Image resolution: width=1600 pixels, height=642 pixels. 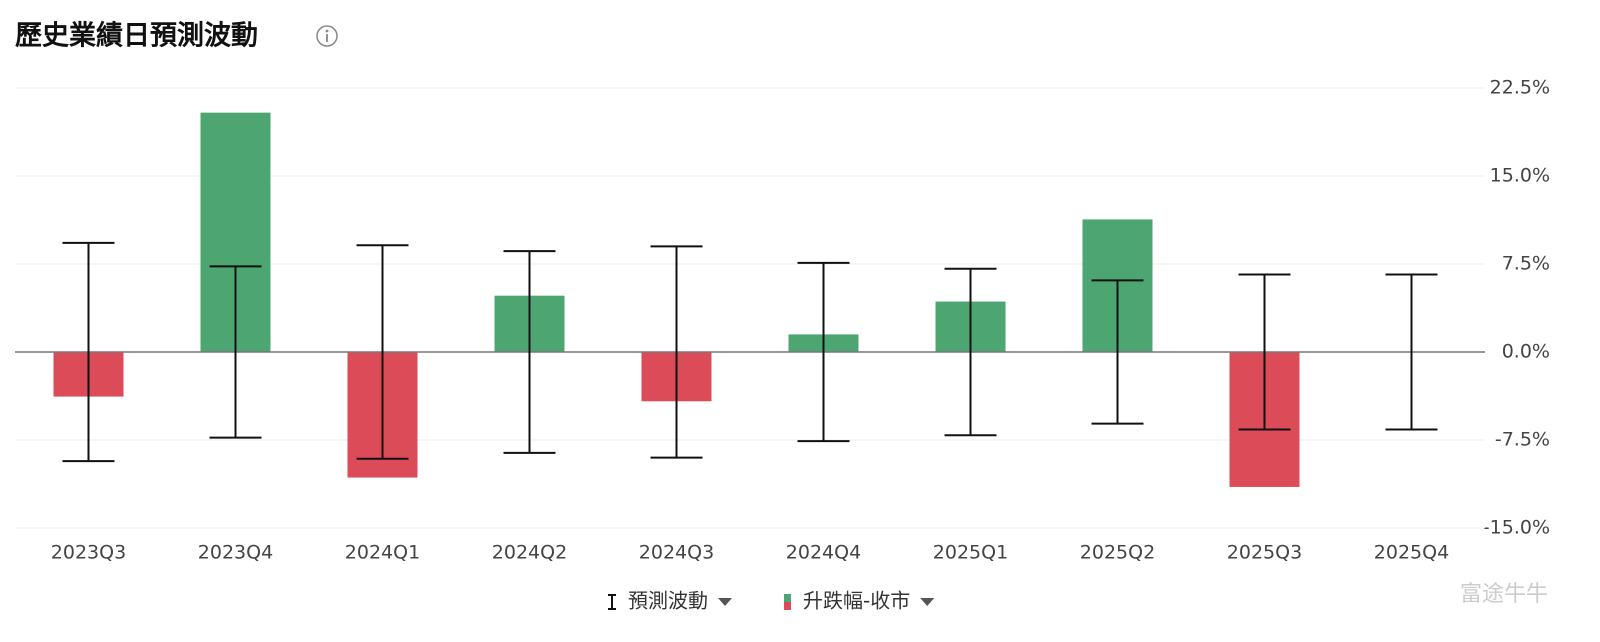 What do you see at coordinates (327, 31) in the screenshot?
I see `info-icon-dot` at bounding box center [327, 31].